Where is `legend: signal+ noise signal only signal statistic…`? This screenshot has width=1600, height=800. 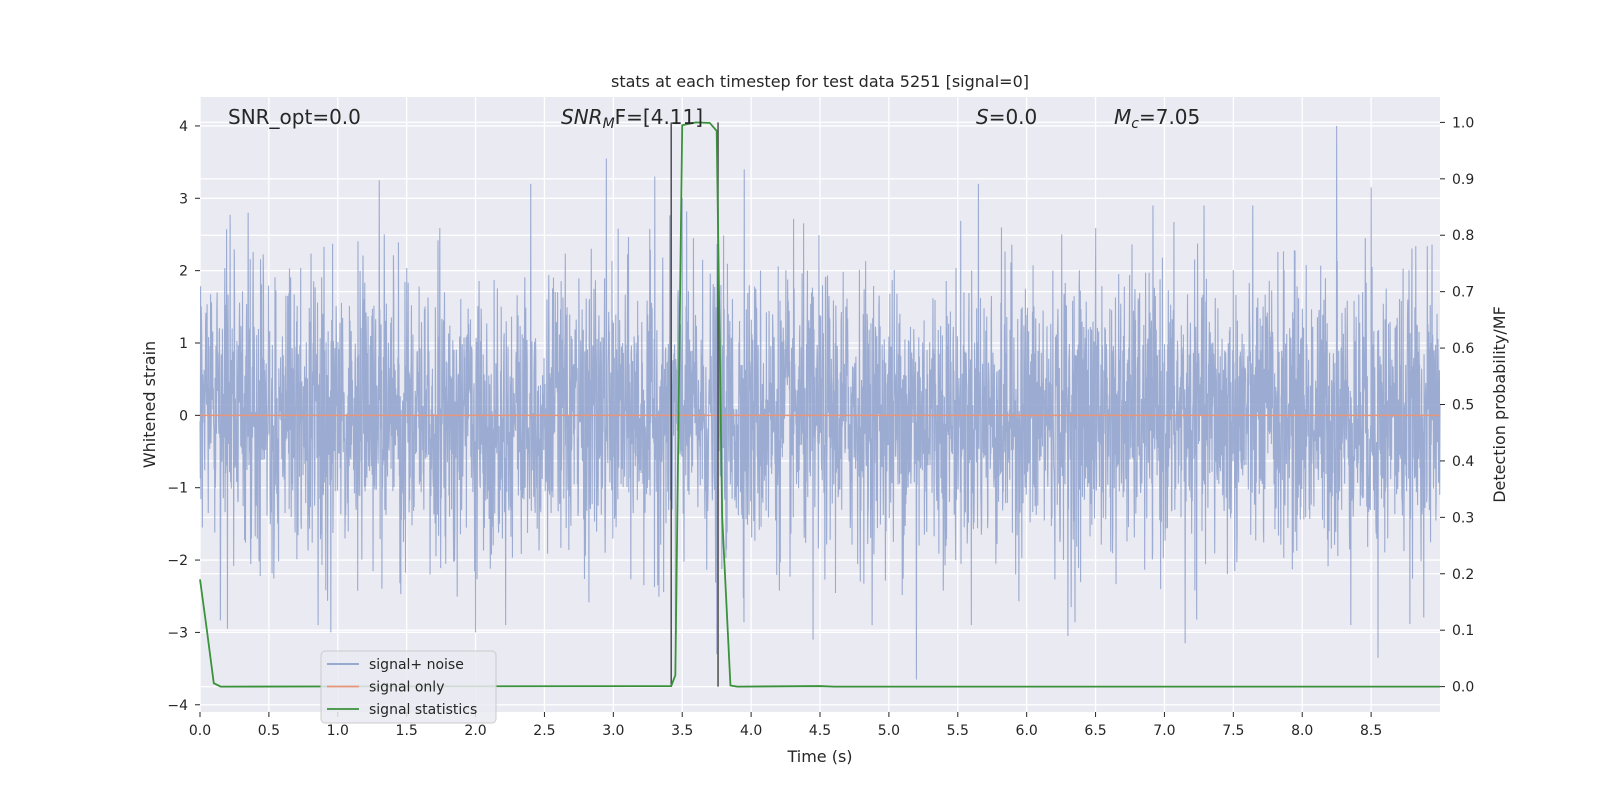
legend: signal+ noise signal only signal statistic… is located at coordinates (408, 687).